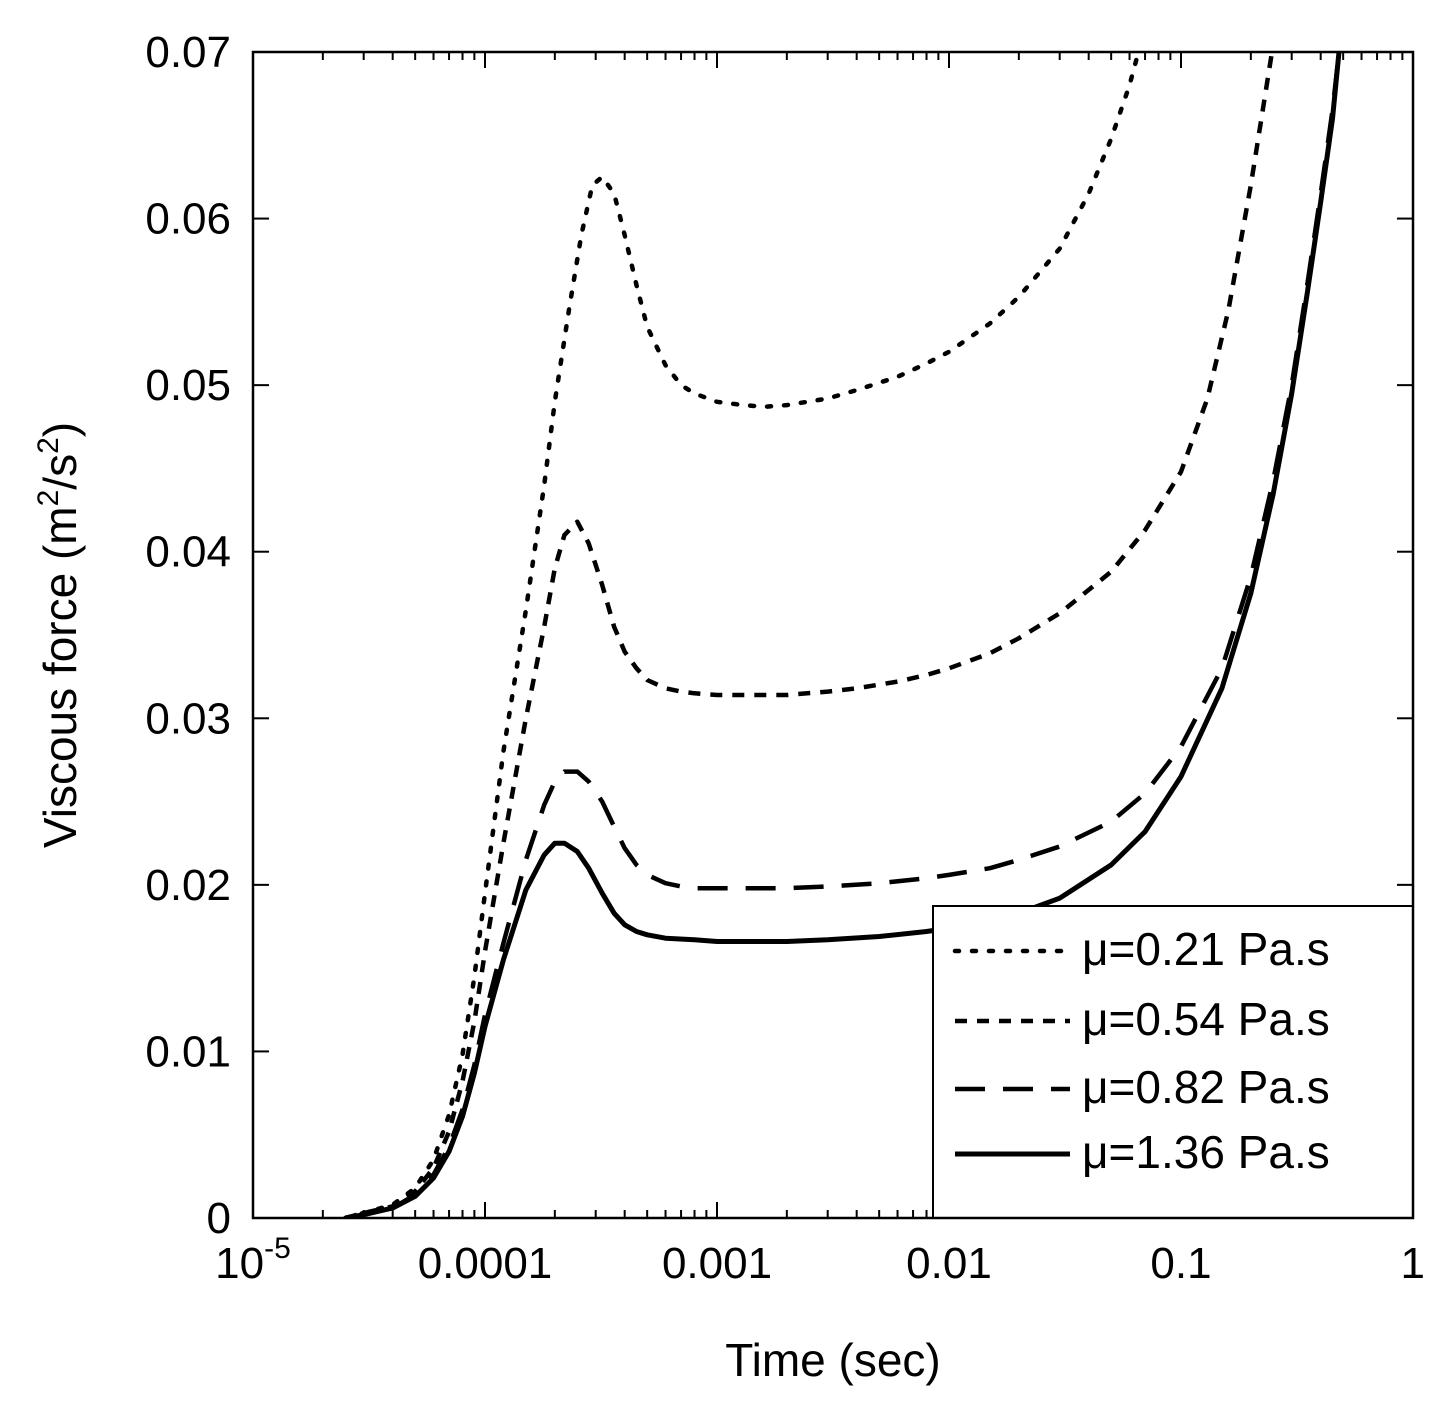 The image size is (1451, 1403). What do you see at coordinates (188, 385) in the screenshot?
I see `y-tick-label-5: 0.05` at bounding box center [188, 385].